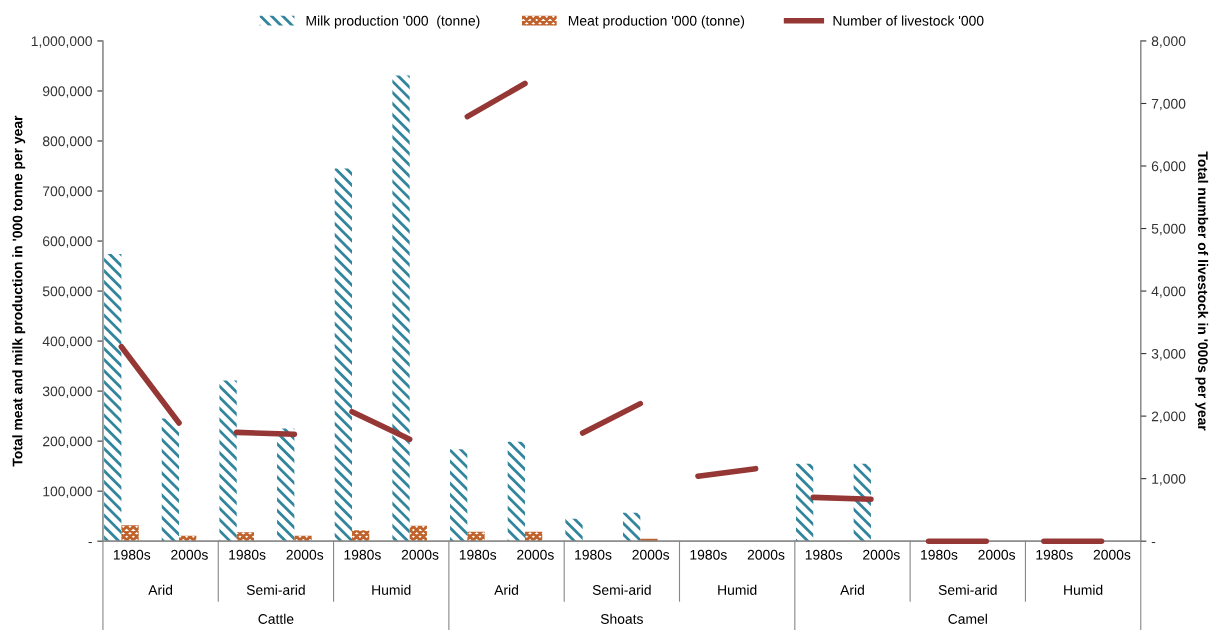 This screenshot has width=1211, height=630. I want to click on y-tick-label: 300,000, so click(67, 392).